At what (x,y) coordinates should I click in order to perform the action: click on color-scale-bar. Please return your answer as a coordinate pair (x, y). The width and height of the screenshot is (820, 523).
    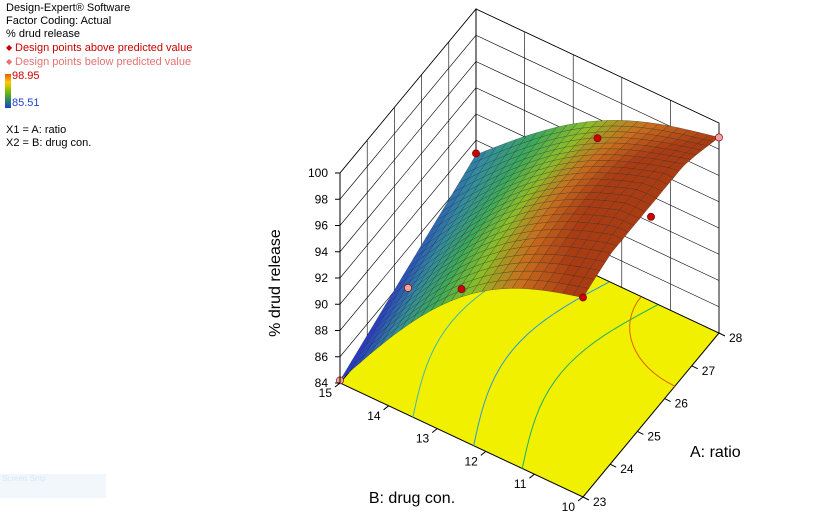
    Looking at the image, I should click on (8, 91).